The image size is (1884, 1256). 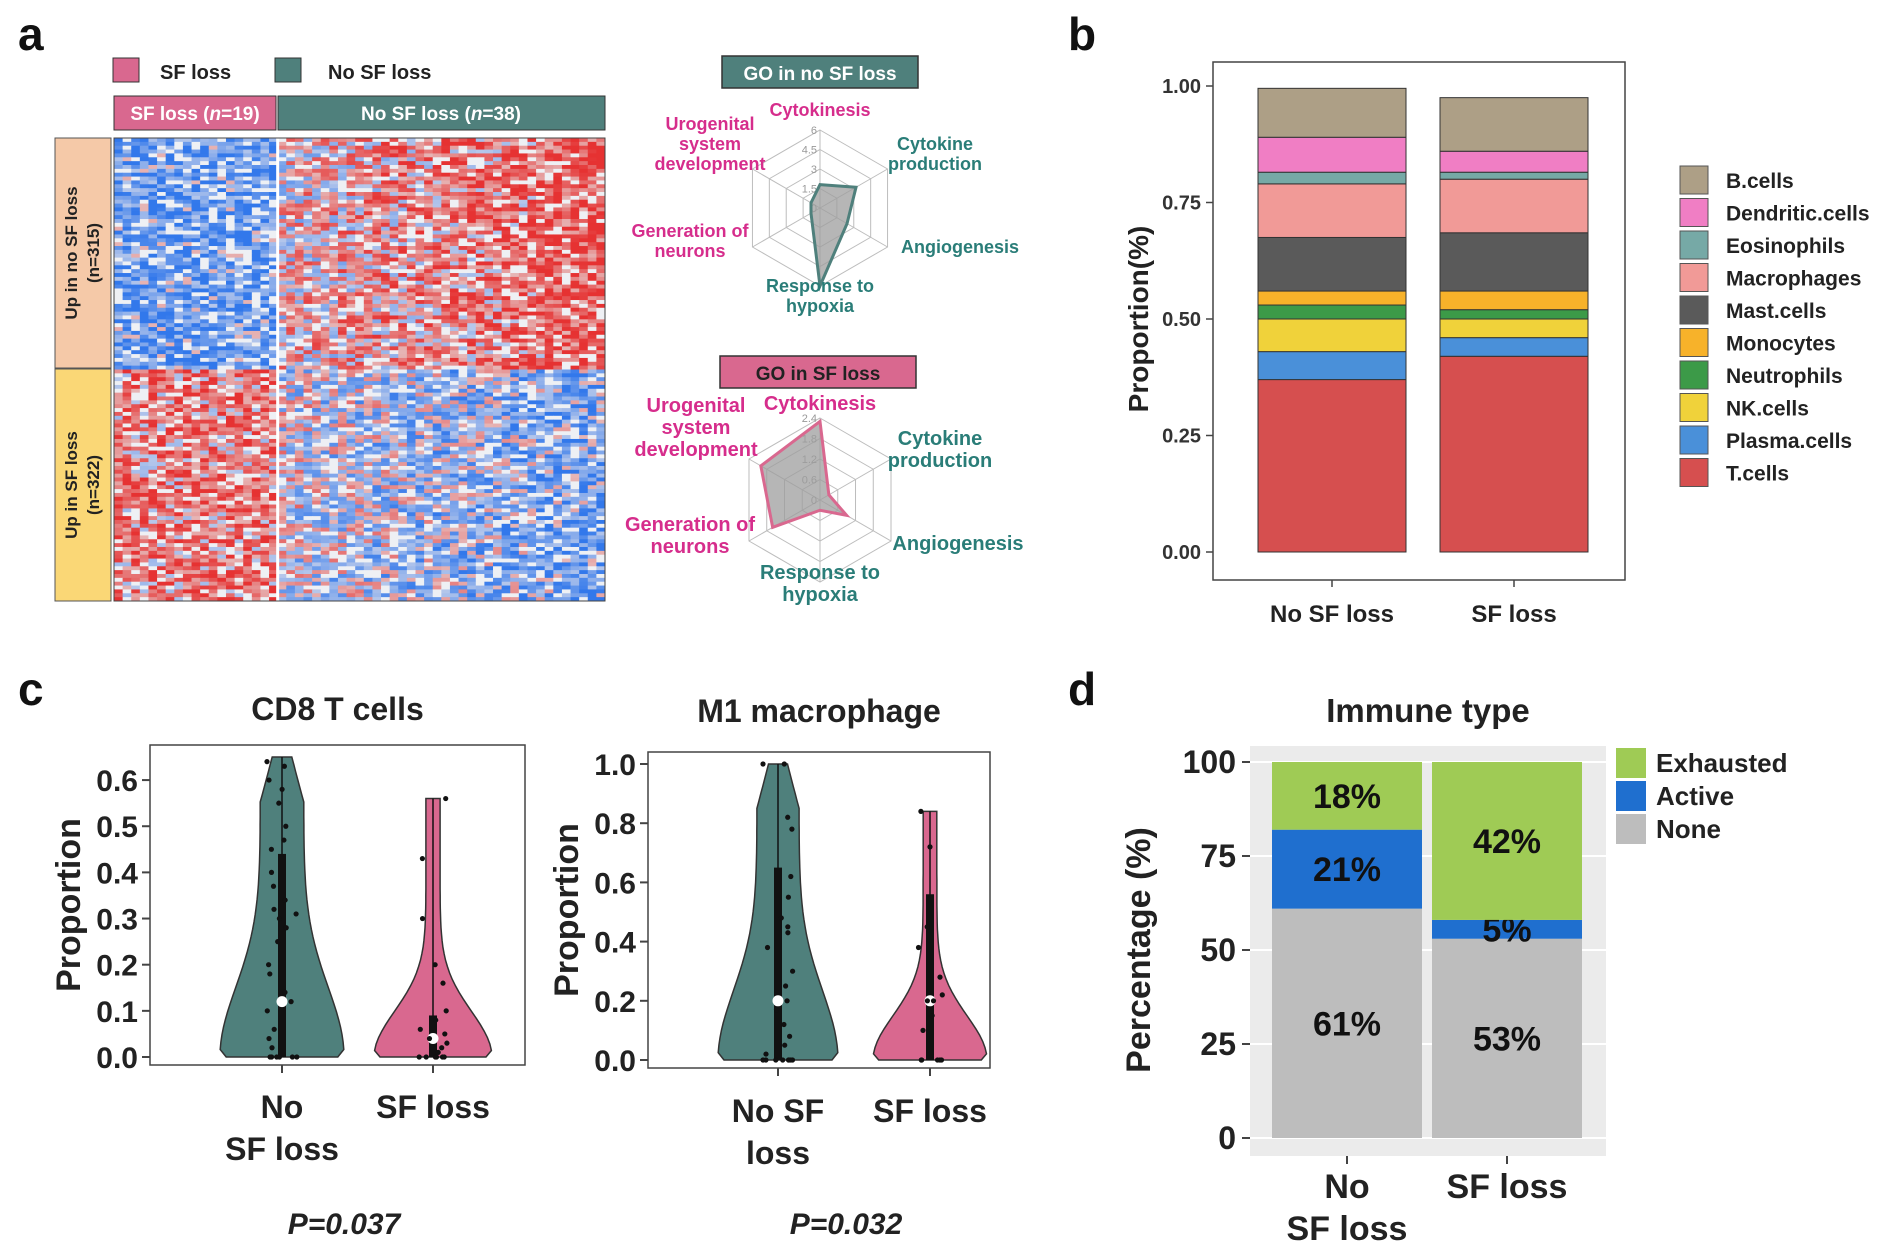 I want to click on legend-label-no-sf-loss: No SF loss, so click(x=379, y=73).